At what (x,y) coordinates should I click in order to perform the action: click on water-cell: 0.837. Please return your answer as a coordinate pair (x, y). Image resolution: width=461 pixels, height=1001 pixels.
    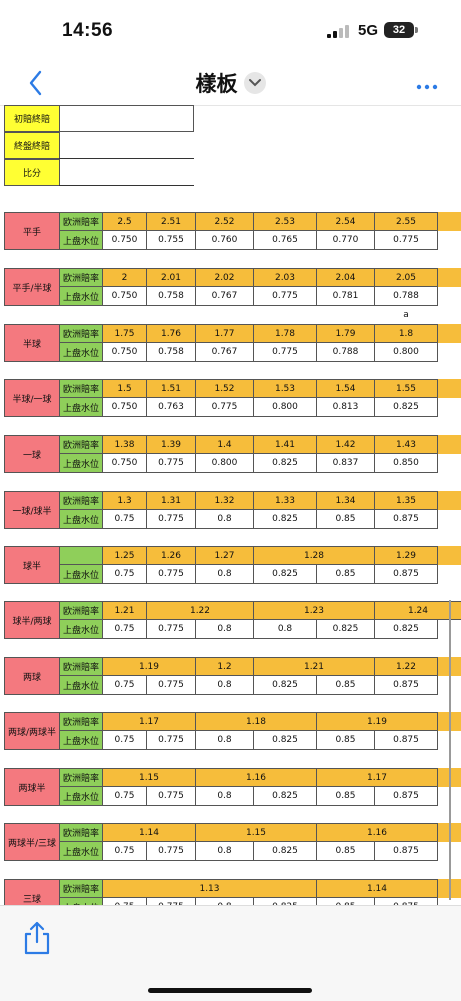
    Looking at the image, I should click on (345, 463).